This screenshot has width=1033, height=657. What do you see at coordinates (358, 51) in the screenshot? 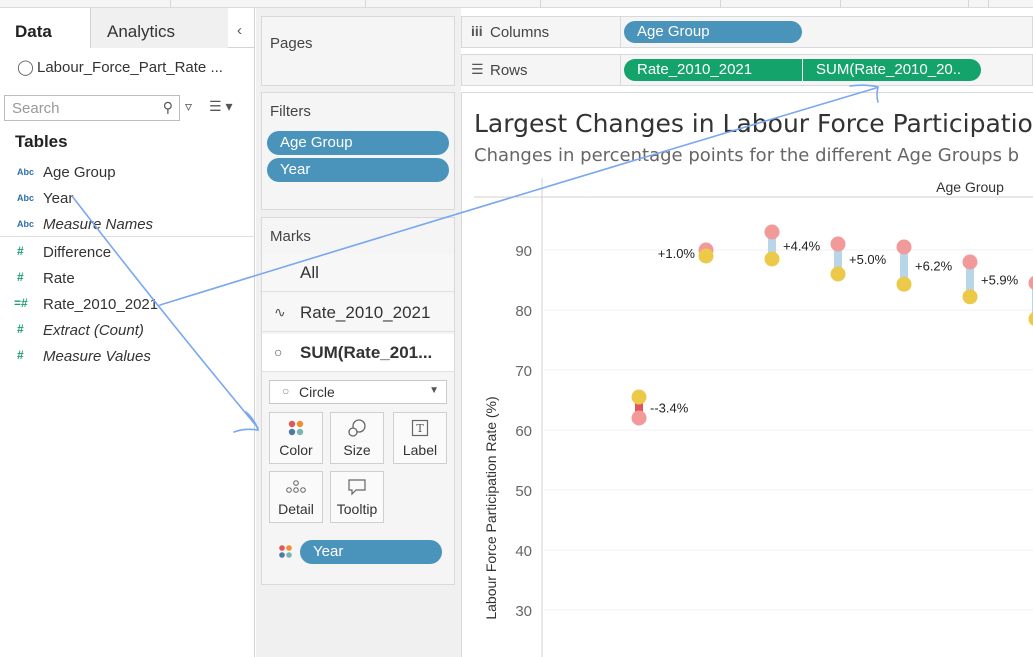
I see `pages-card: Pages` at bounding box center [358, 51].